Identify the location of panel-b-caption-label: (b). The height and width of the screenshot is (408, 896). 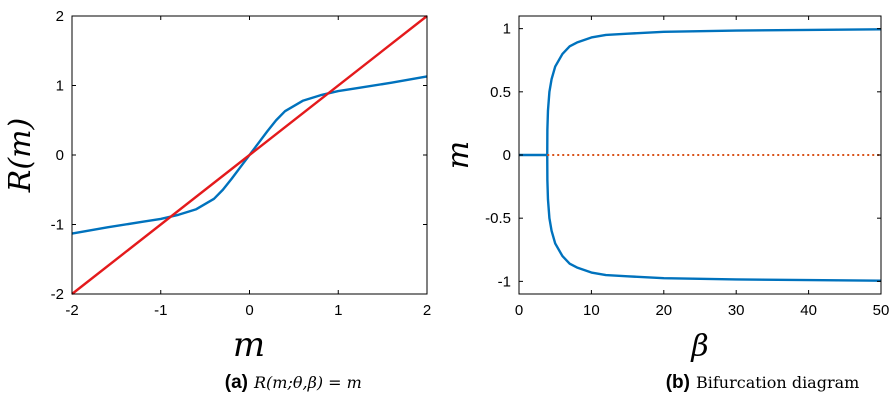
(678, 382).